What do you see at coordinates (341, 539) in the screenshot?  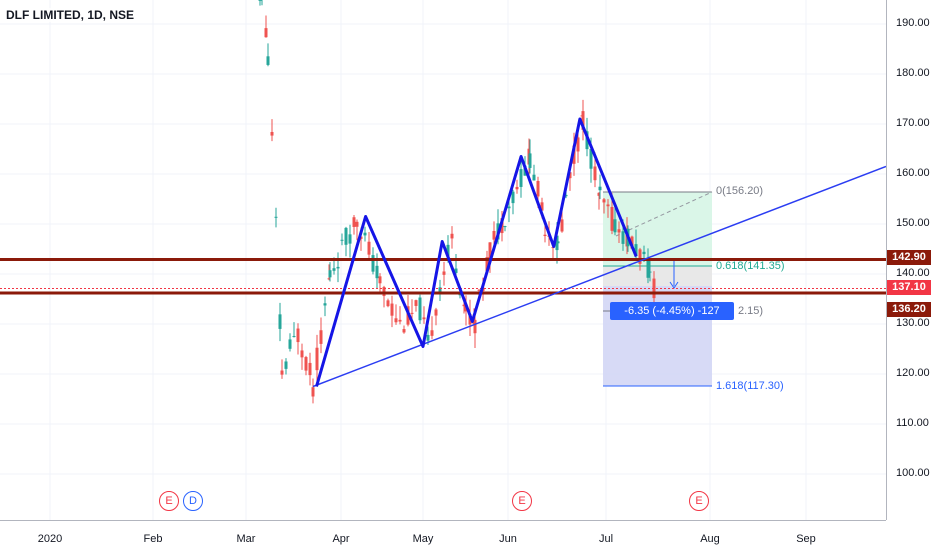 I see `time-tick: Apr` at bounding box center [341, 539].